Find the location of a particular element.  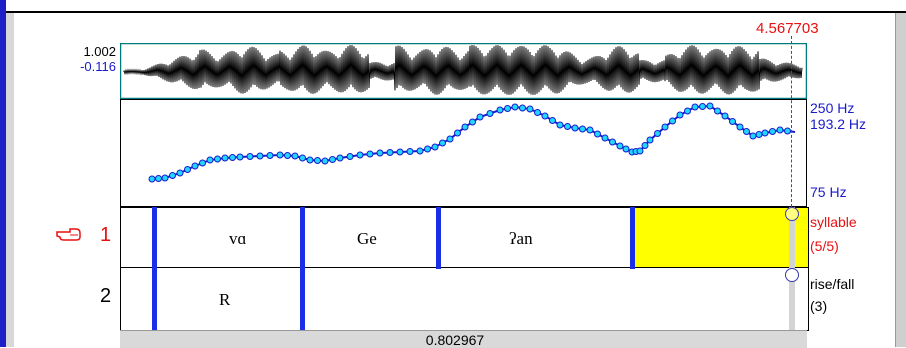

waveform-trace is located at coordinates (463, 69).